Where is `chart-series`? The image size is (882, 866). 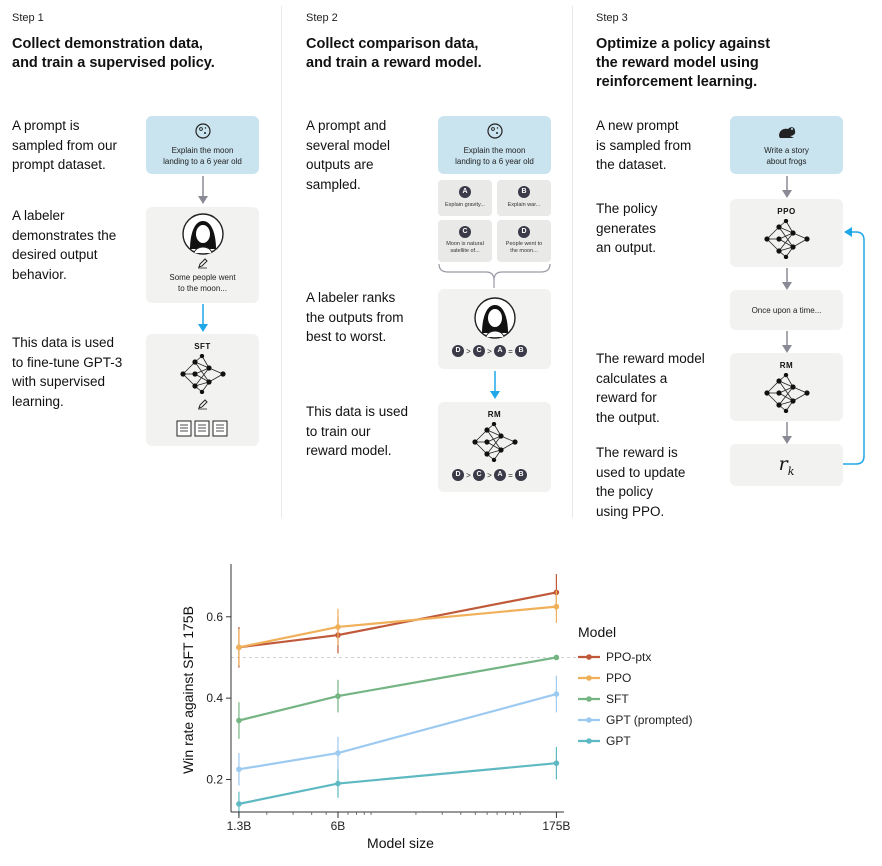
chart-series is located at coordinates (398, 695).